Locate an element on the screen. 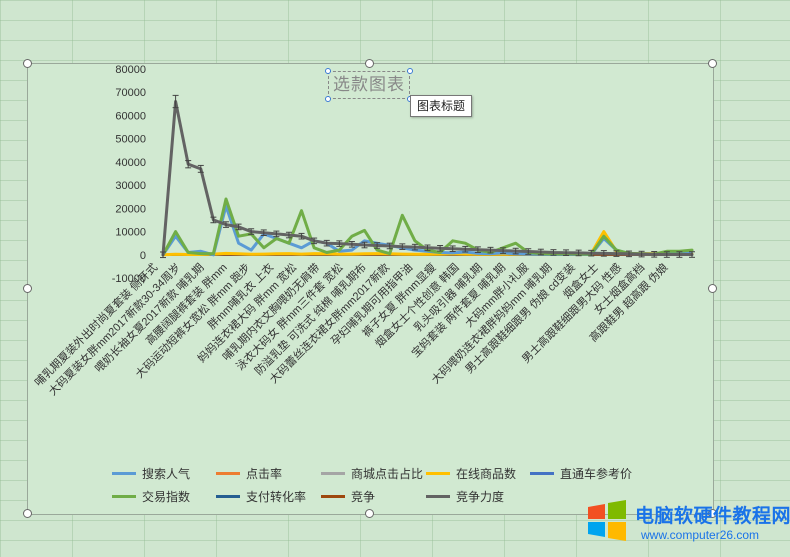  chart-title: 选款图表 is located at coordinates (369, 85).